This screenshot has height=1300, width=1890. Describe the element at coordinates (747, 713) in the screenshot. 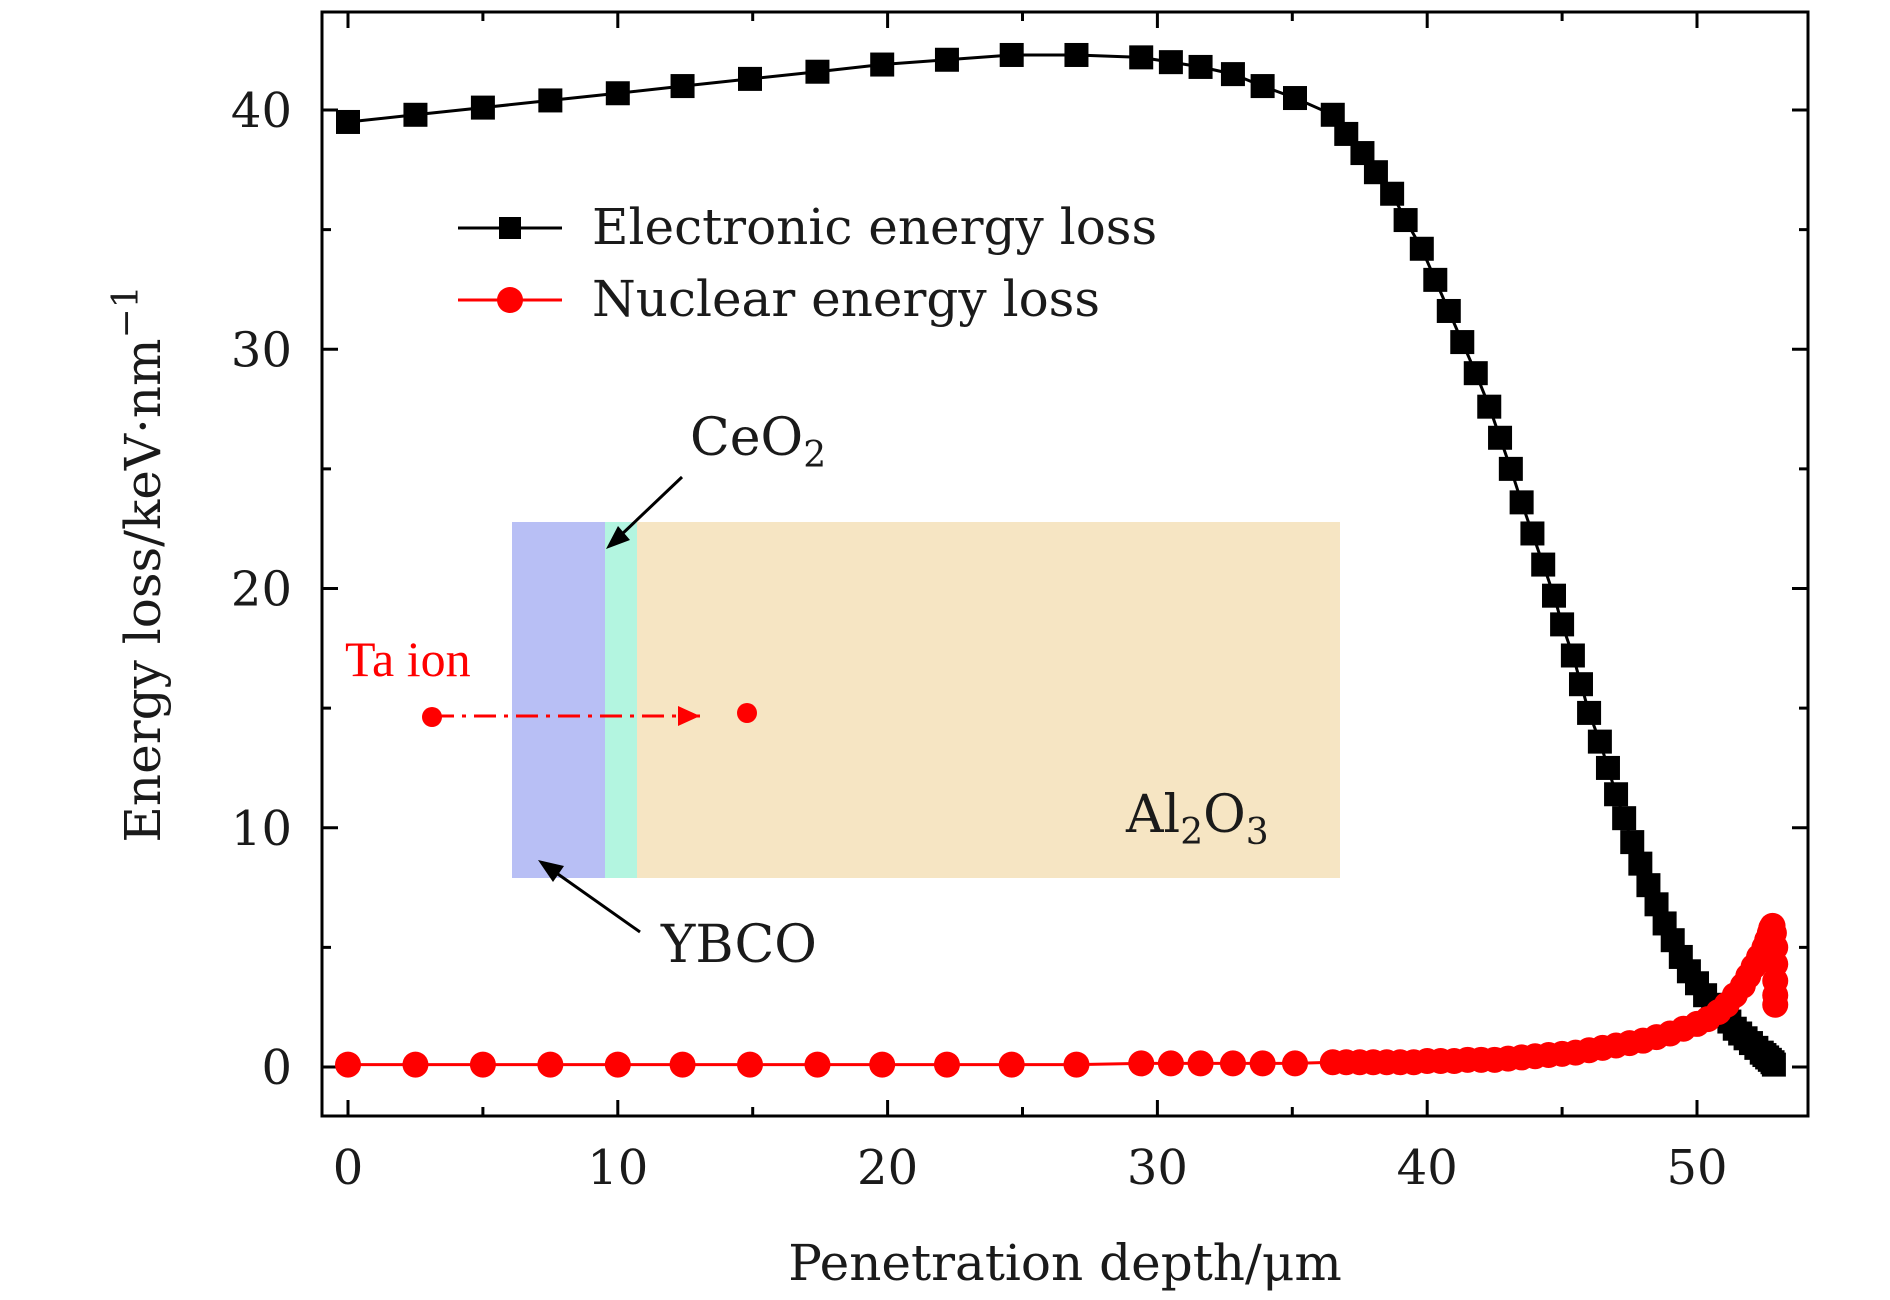

I see `ta-ion-end-dot` at that location.